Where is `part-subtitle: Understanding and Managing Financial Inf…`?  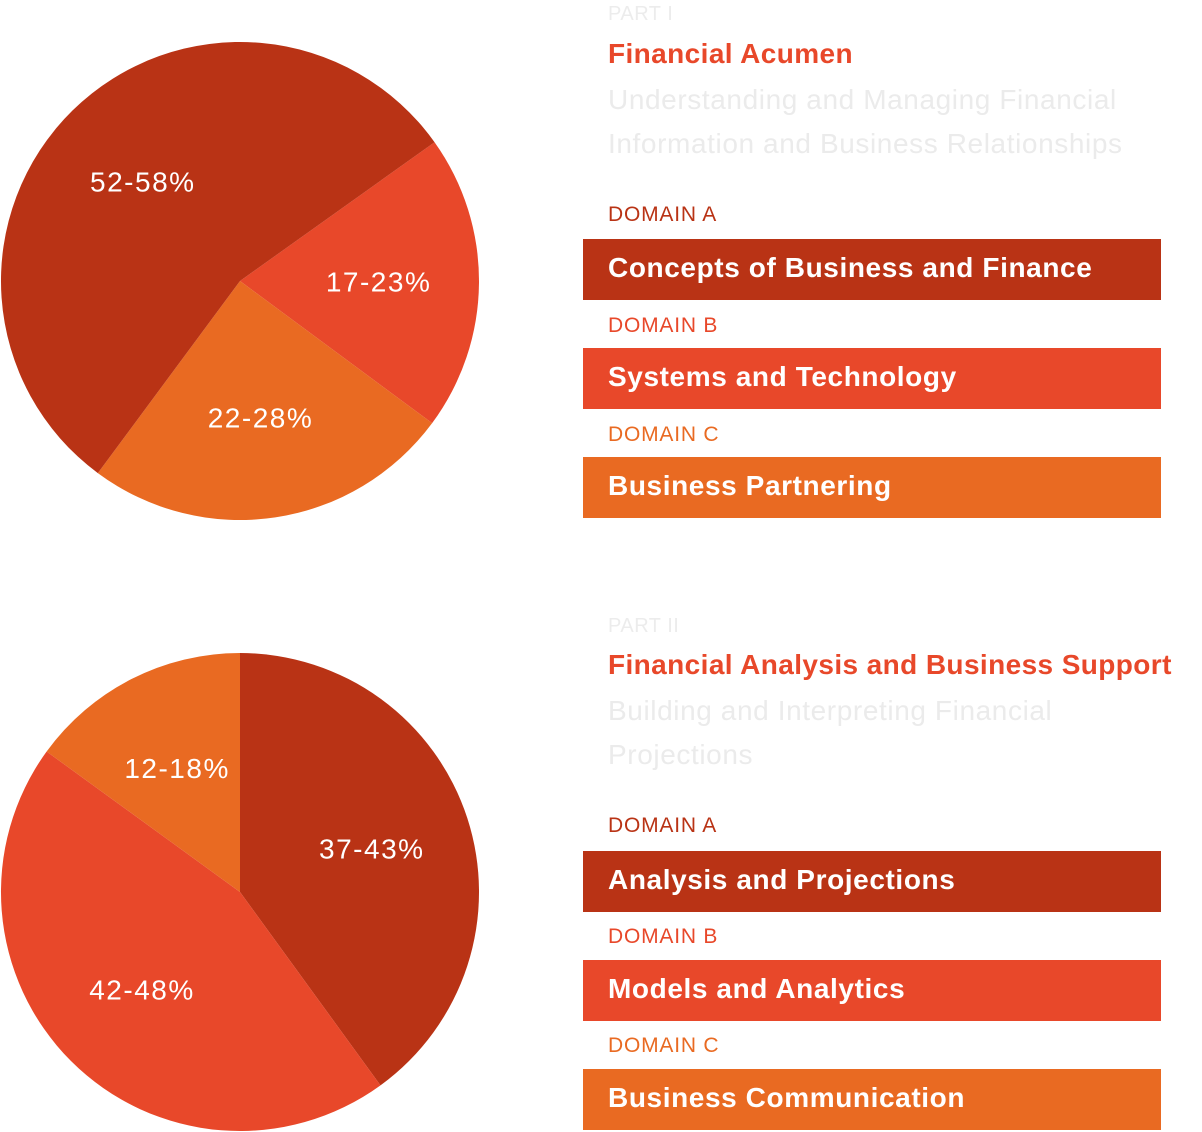 part-subtitle: Understanding and Managing Financial Inf… is located at coordinates (865, 121).